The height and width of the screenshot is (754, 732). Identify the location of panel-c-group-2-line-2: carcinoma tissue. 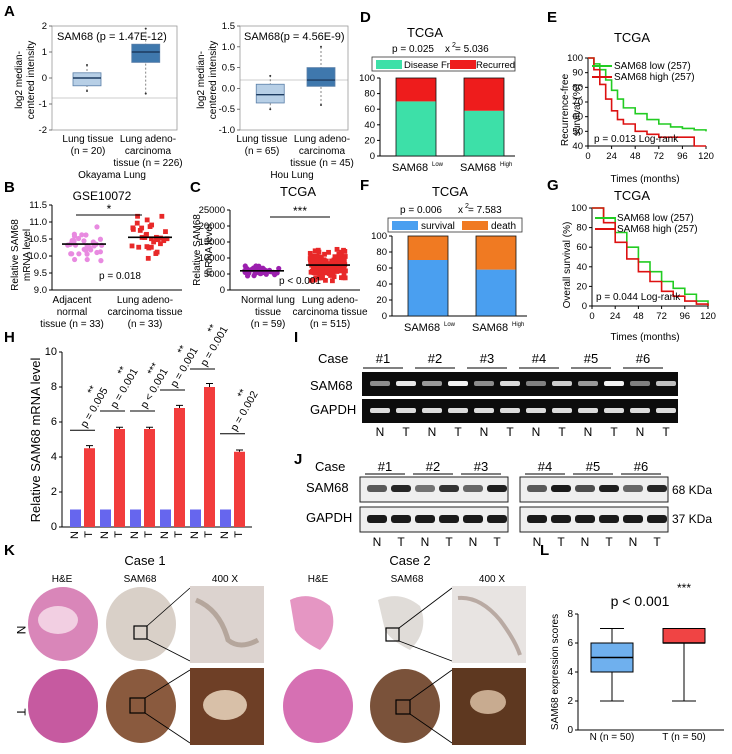
(329, 312).